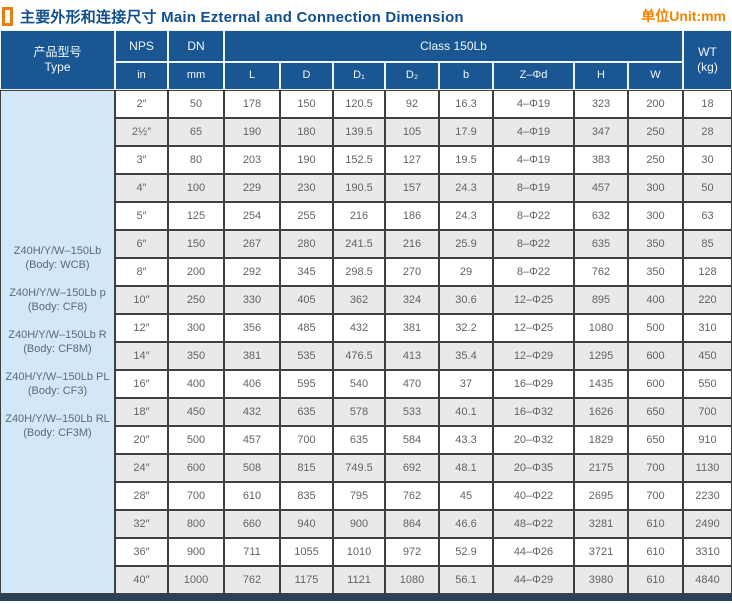  I want to click on table-cell: 230, so click(306, 188).